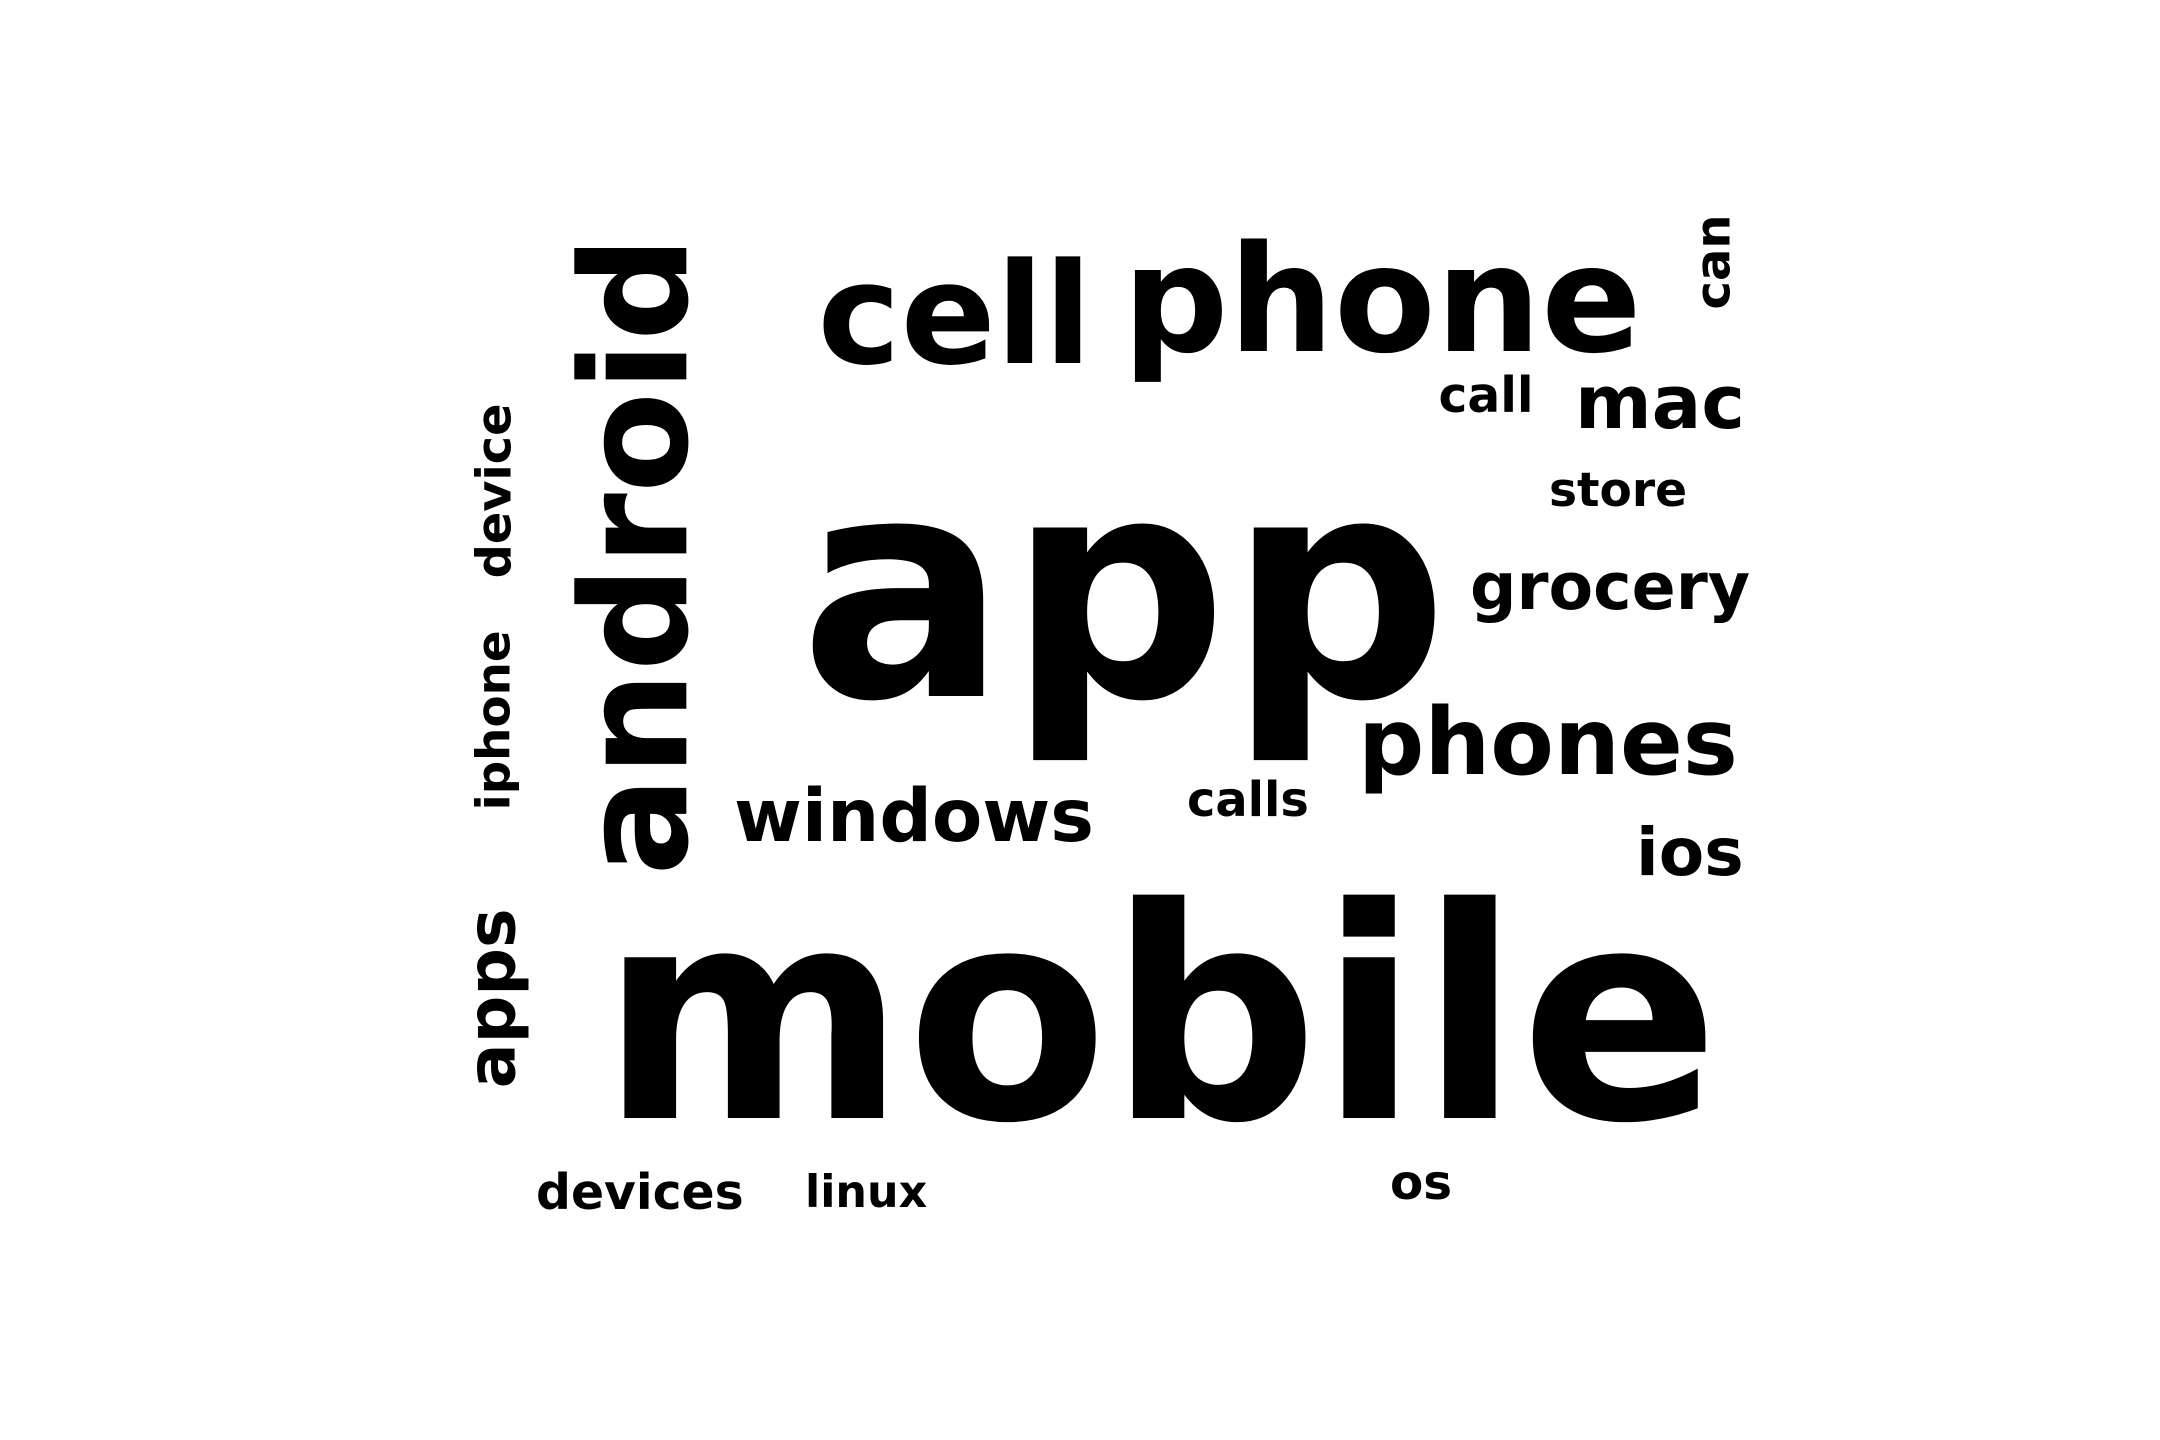 The height and width of the screenshot is (1440, 2160). What do you see at coordinates (1618, 490) in the screenshot?
I see `word-store: store` at bounding box center [1618, 490].